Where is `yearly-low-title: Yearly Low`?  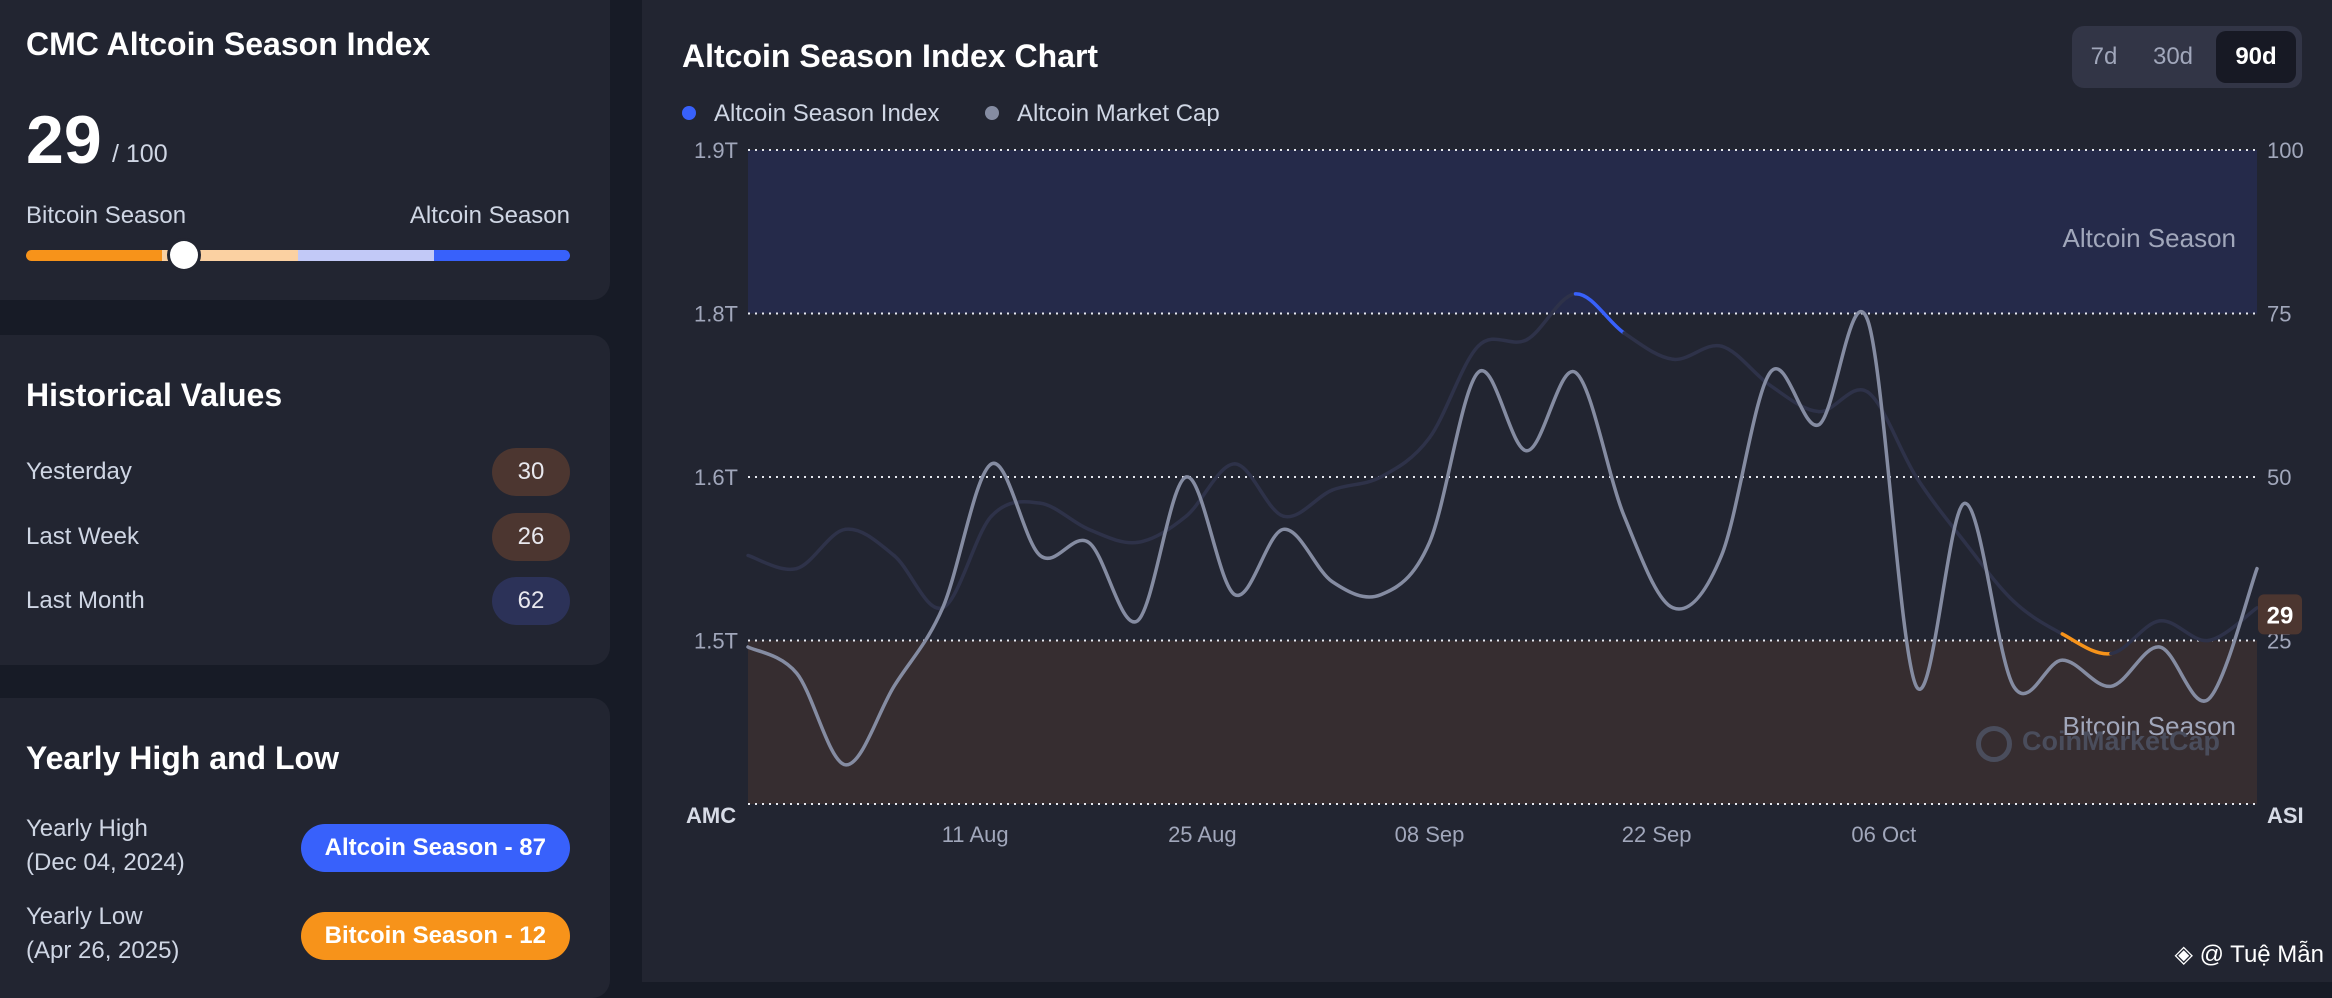
yearly-low-title: Yearly Low is located at coordinates (84, 916).